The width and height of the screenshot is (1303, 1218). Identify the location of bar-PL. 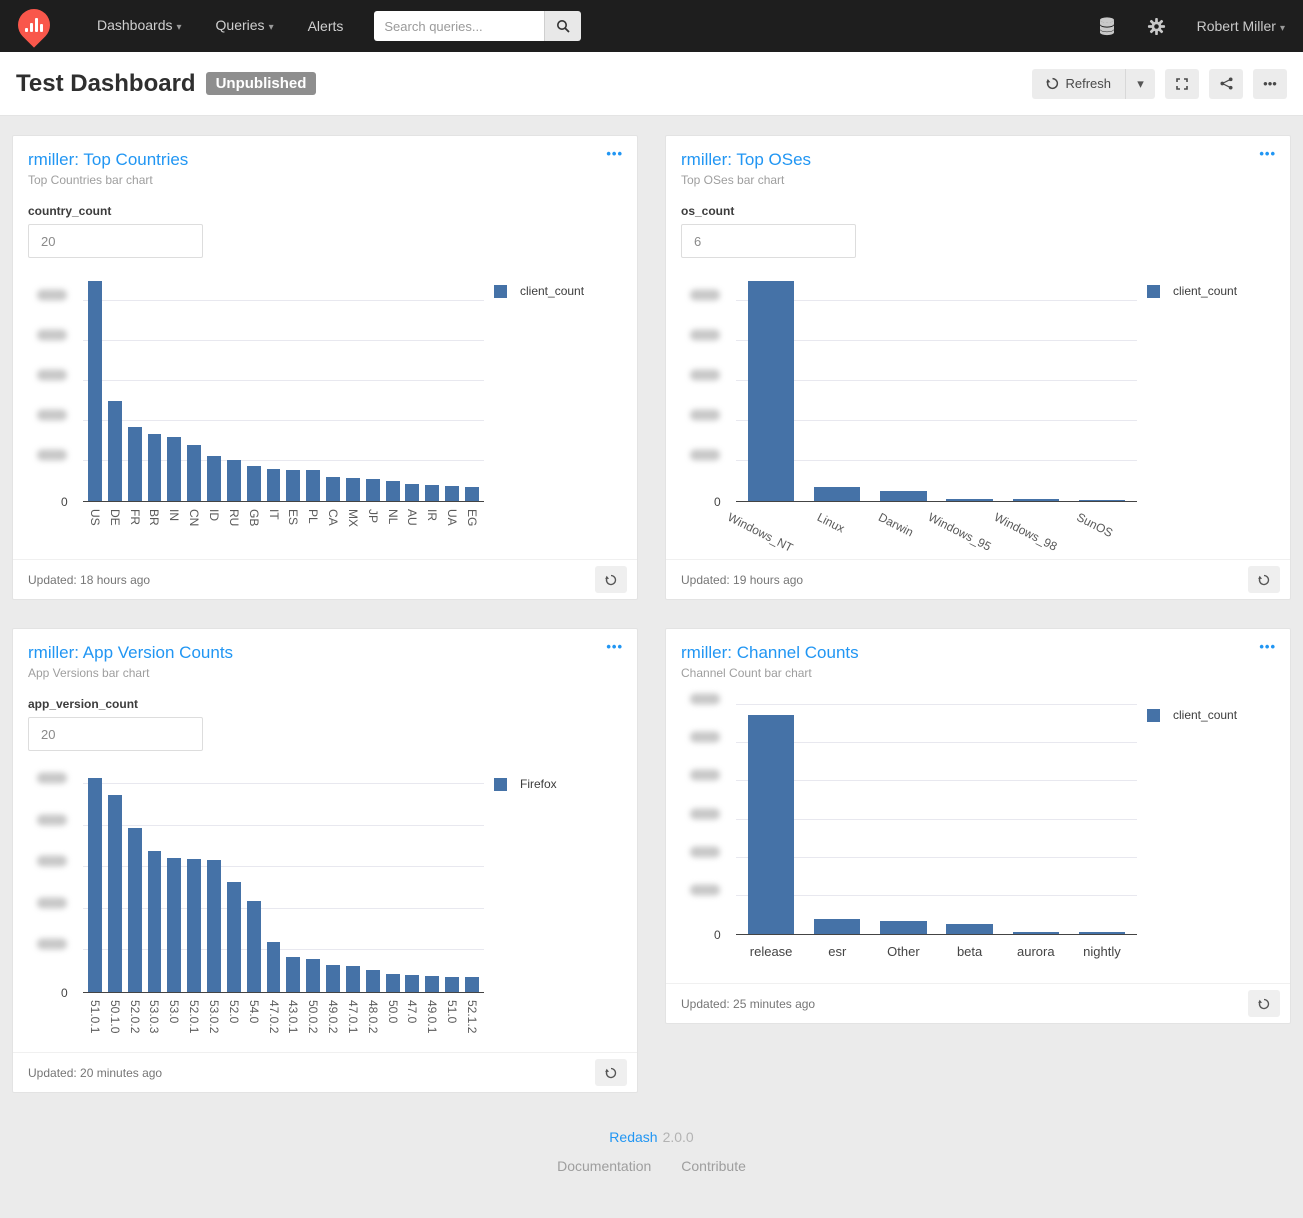
(313, 485).